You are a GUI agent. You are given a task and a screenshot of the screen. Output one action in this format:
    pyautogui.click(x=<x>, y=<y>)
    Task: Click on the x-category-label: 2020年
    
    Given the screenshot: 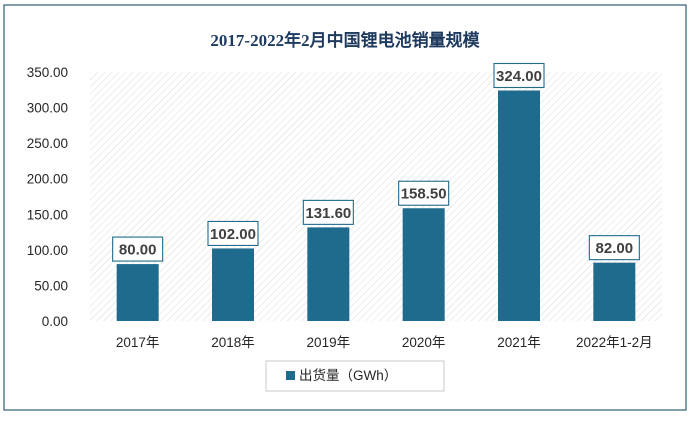 What is the action you would take?
    pyautogui.click(x=424, y=342)
    